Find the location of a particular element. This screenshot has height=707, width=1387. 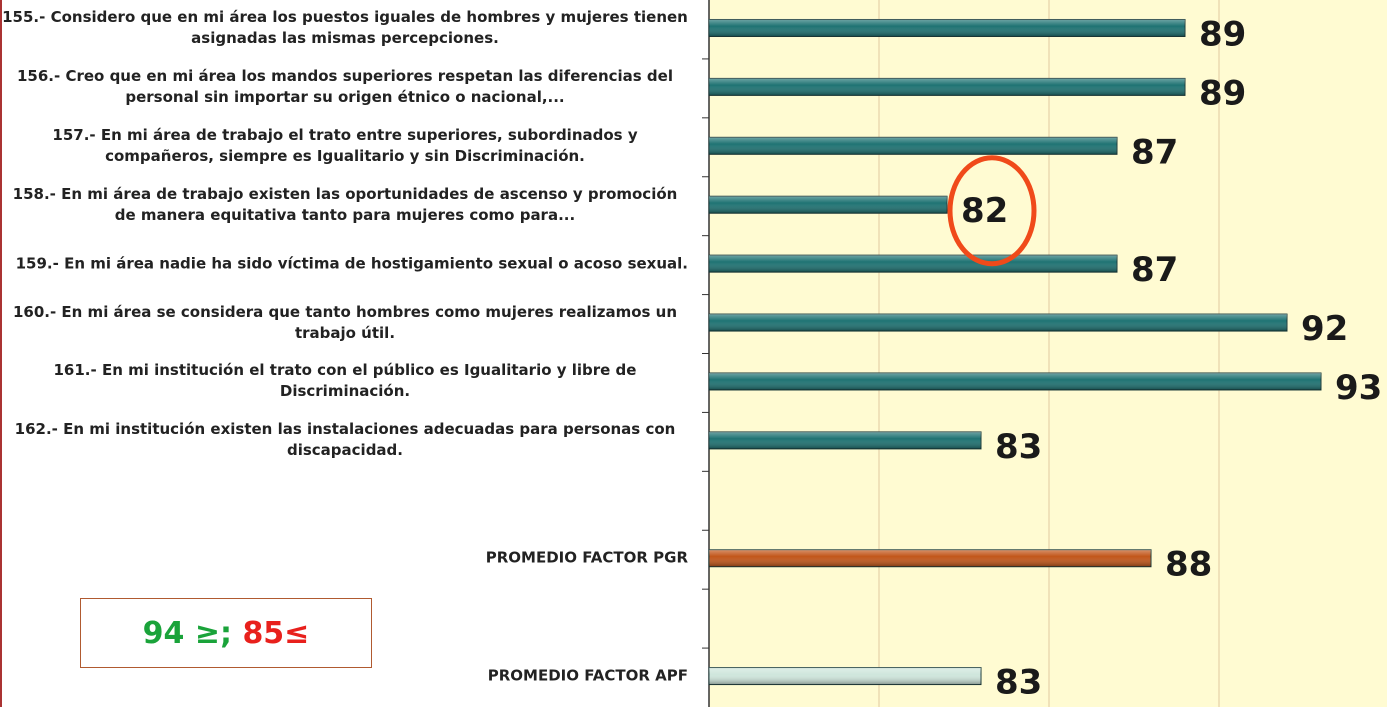

category-label: PROMEDIO FACTOR PGR is located at coordinates (587, 558).